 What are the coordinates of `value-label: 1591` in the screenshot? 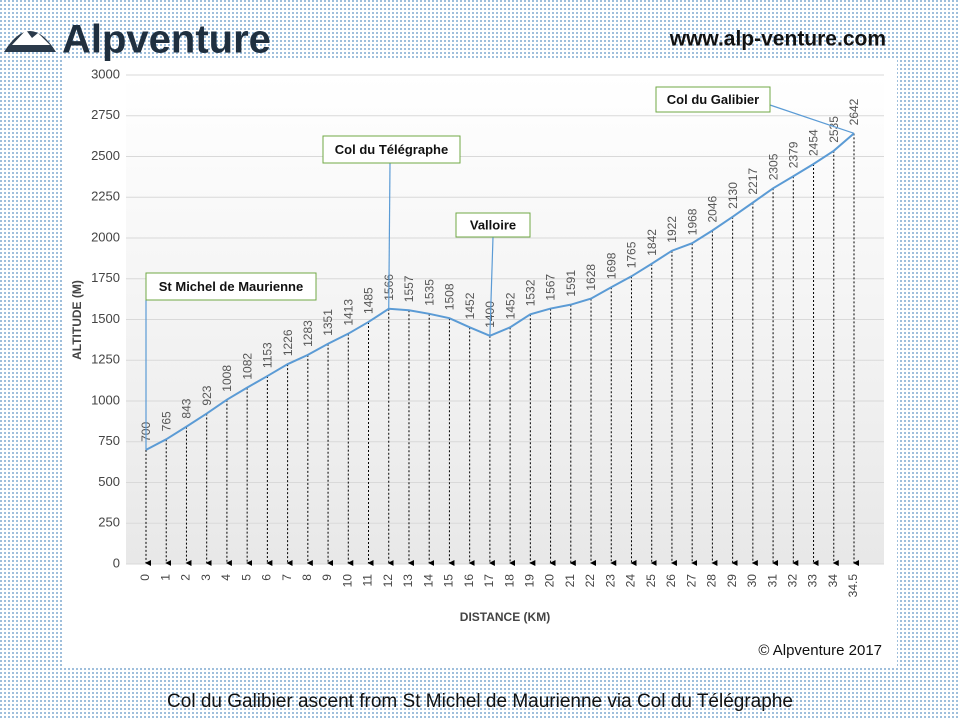 It's located at (571, 283).